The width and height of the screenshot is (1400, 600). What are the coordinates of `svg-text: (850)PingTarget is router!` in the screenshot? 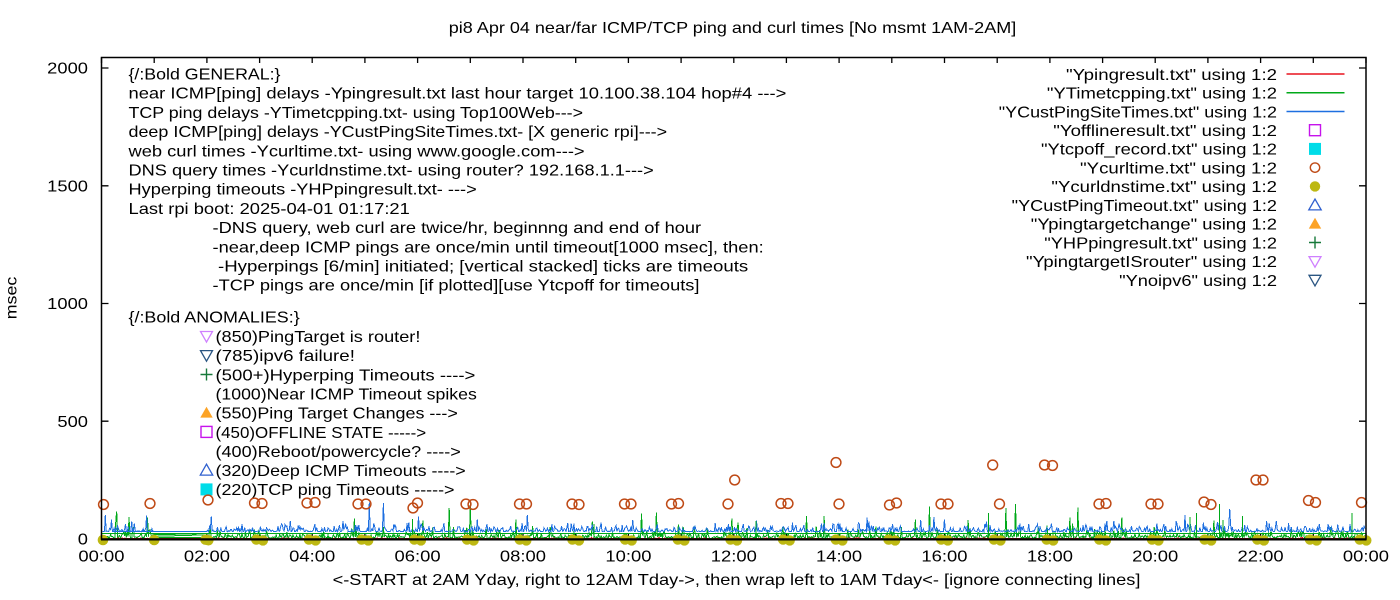 It's located at (318, 337).